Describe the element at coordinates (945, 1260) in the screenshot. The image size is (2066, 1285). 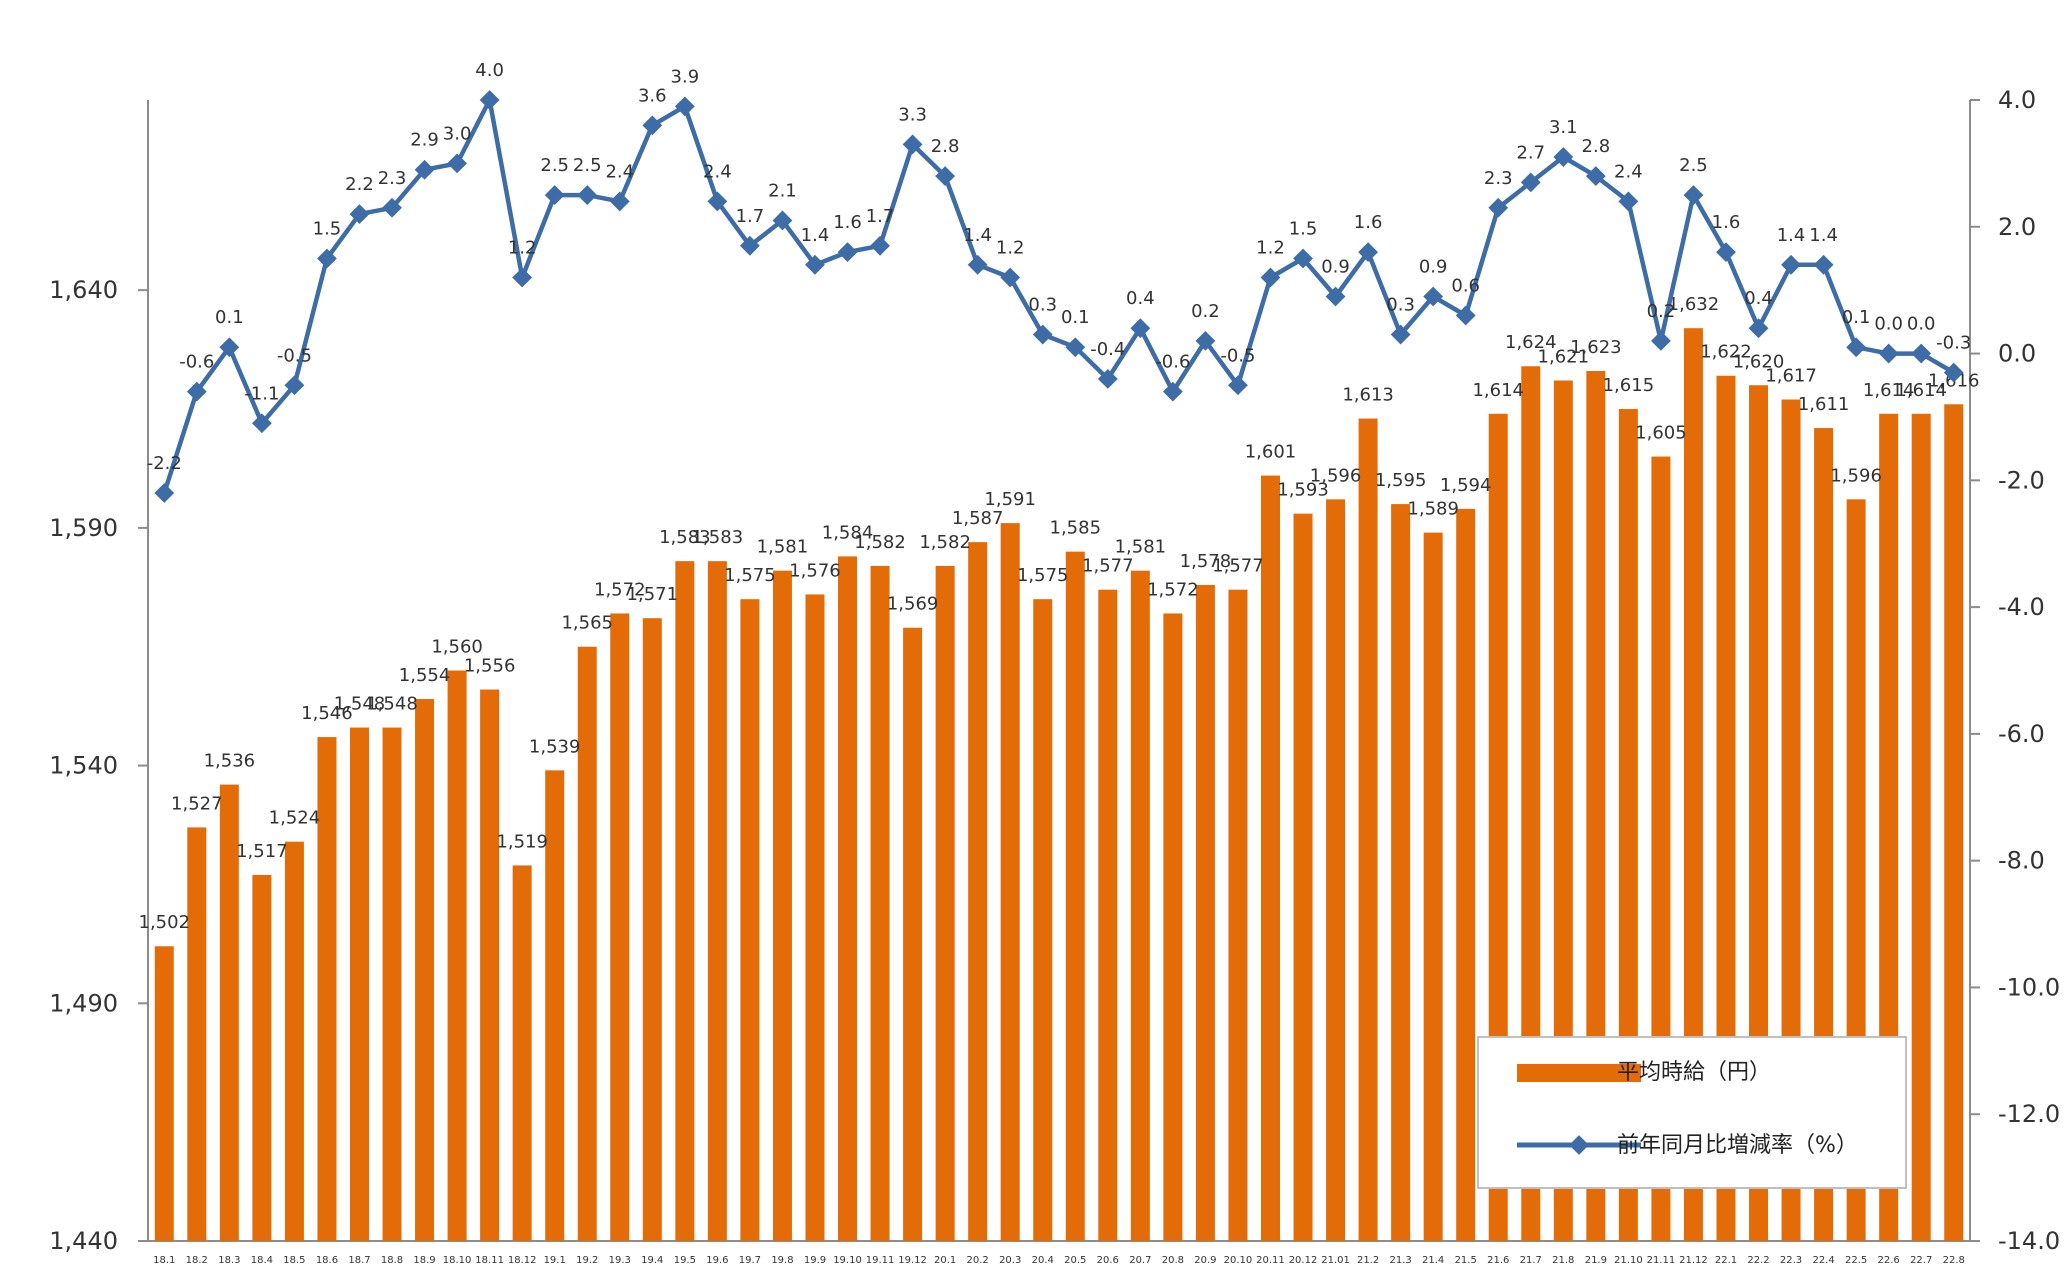
I see `x-tick-label: 20.1` at that location.